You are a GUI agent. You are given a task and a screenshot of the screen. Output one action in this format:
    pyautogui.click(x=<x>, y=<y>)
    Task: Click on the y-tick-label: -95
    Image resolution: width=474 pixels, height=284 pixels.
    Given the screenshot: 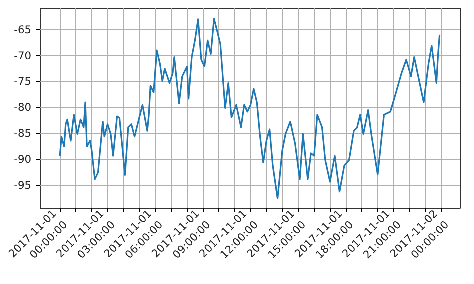 What is the action you would take?
    pyautogui.click(x=23, y=185)
    